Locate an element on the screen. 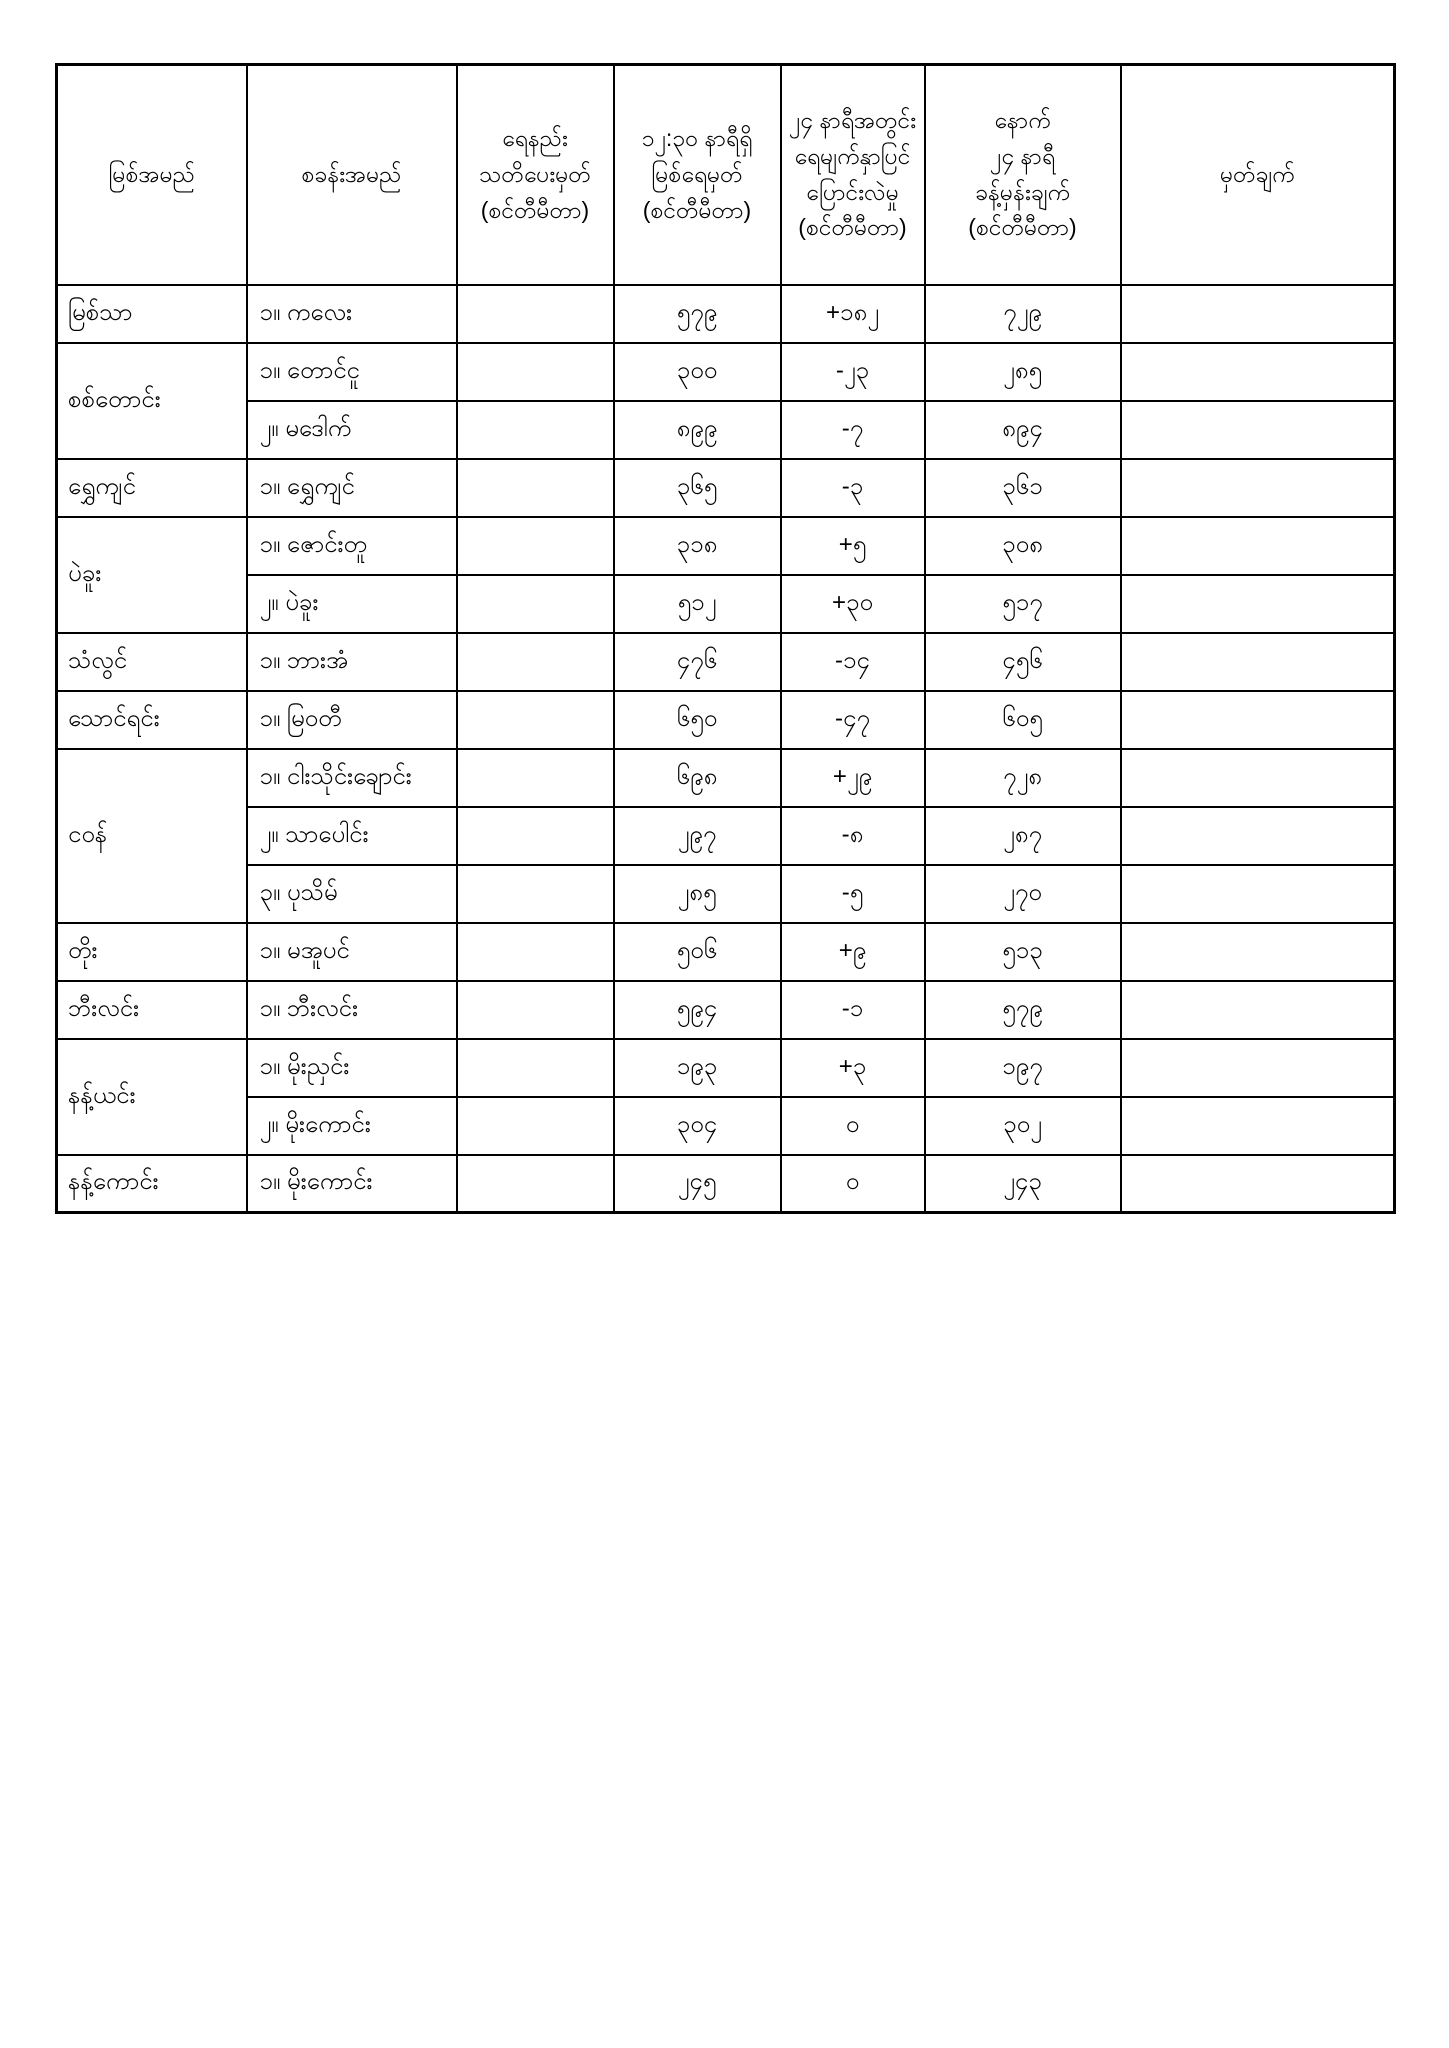 The height and width of the screenshot is (2048, 1449). change-24h-cell: +၉ is located at coordinates (852, 951).